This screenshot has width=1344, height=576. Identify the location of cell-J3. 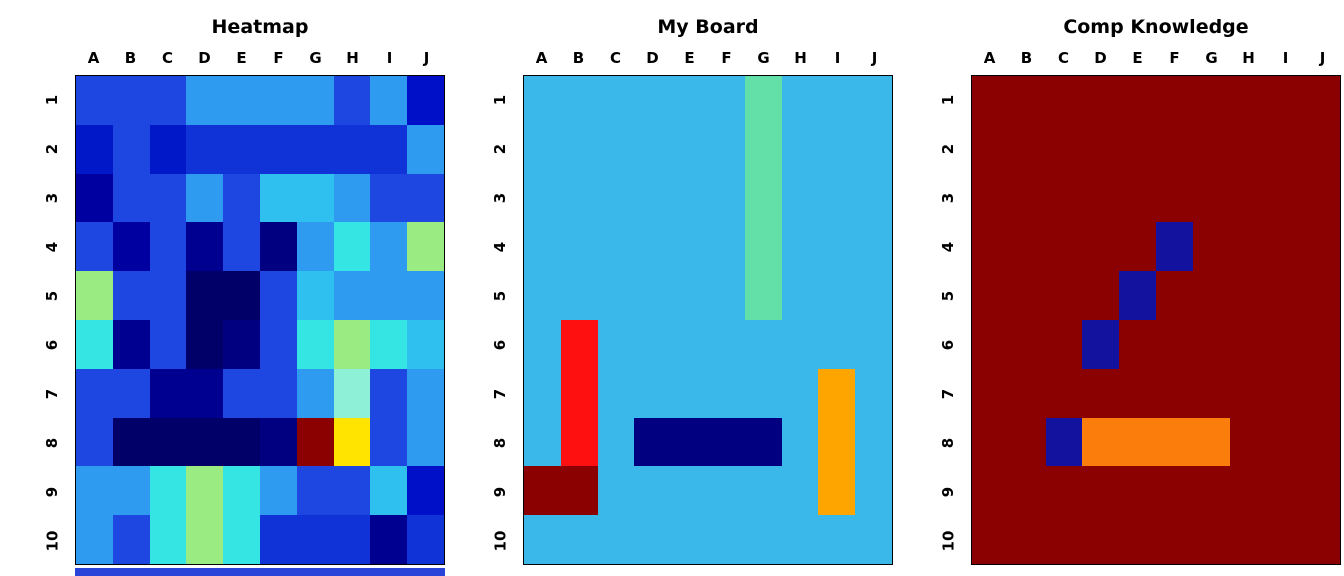
(873, 198).